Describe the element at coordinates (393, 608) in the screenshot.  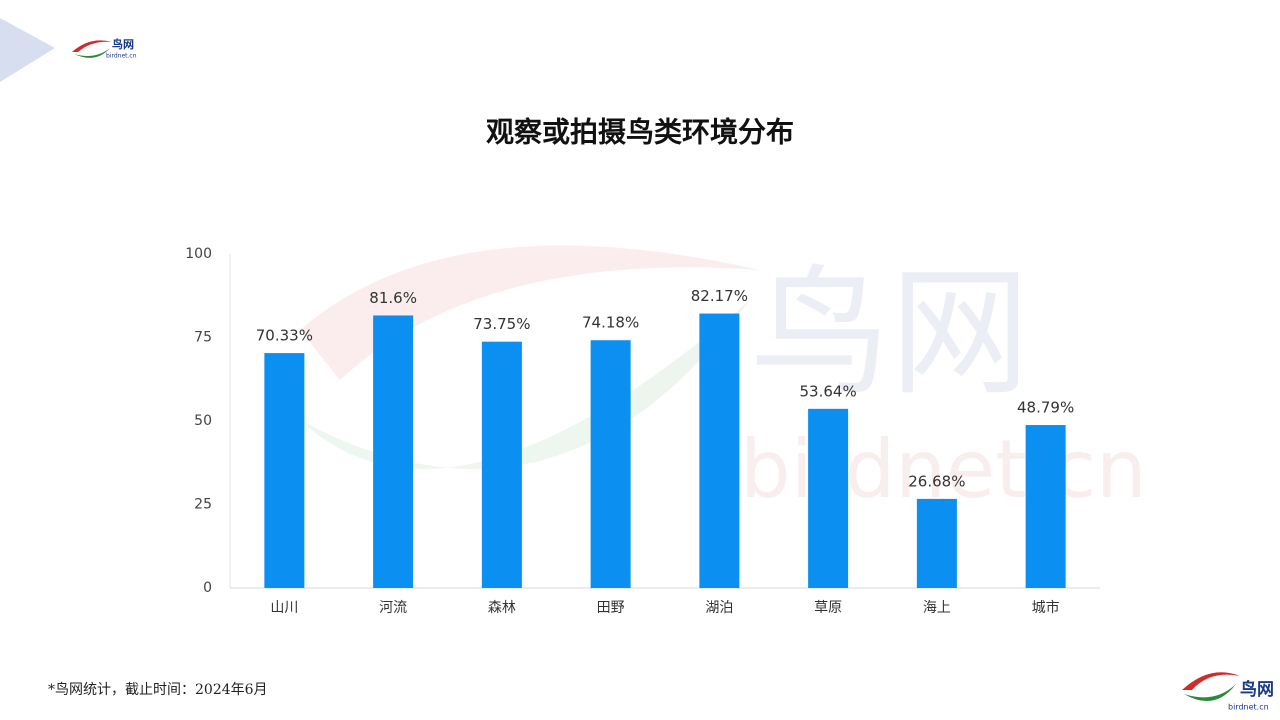
I see `x-tick-label: 河流` at that location.